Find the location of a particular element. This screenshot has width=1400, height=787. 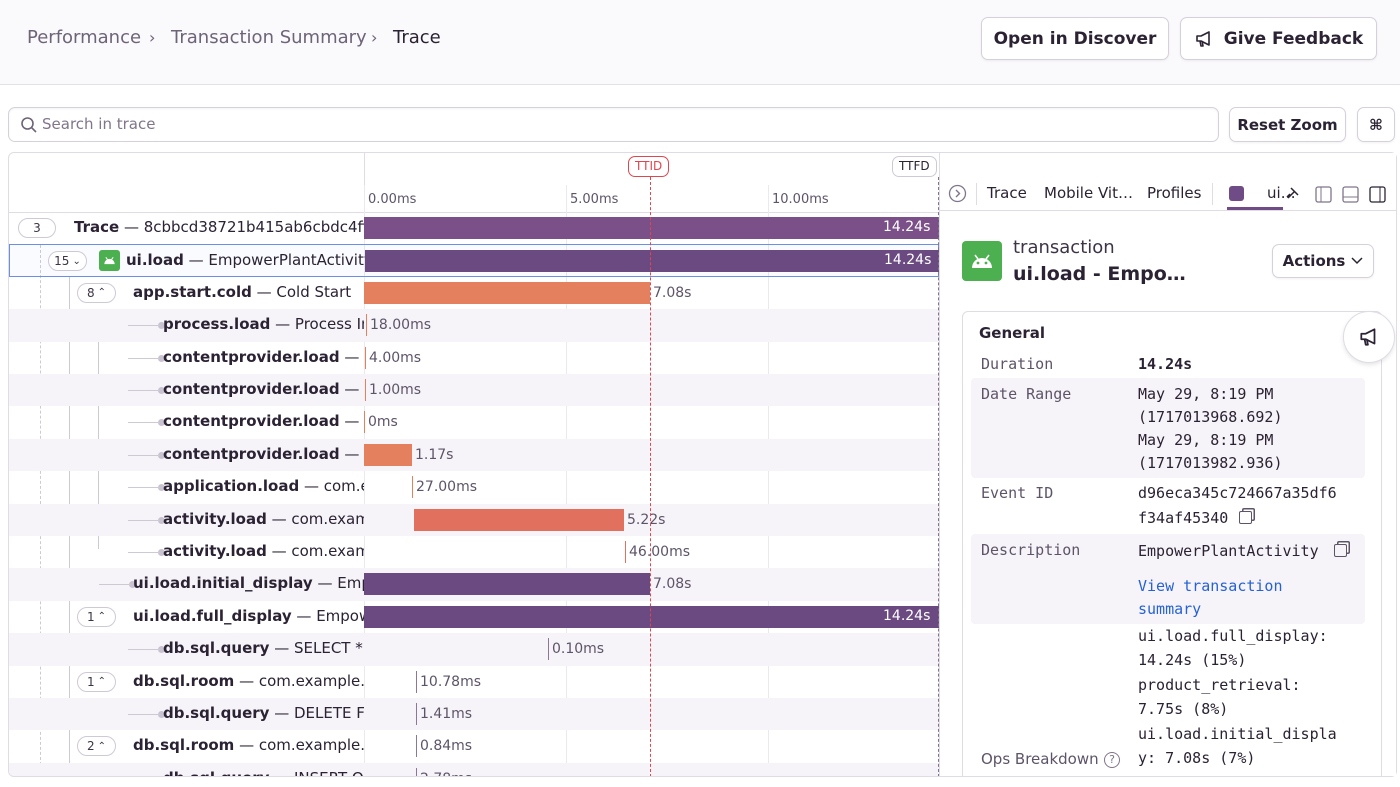

span-duration: 14.24s is located at coordinates (906, 227).